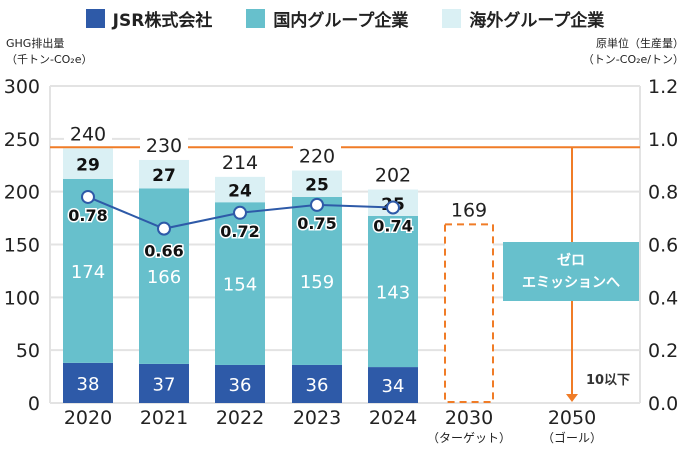  What do you see at coordinates (633, 52) in the screenshot?
I see `right-axis-unit: 原単位（生産量） （トン-CO₂e/トン）` at bounding box center [633, 52].